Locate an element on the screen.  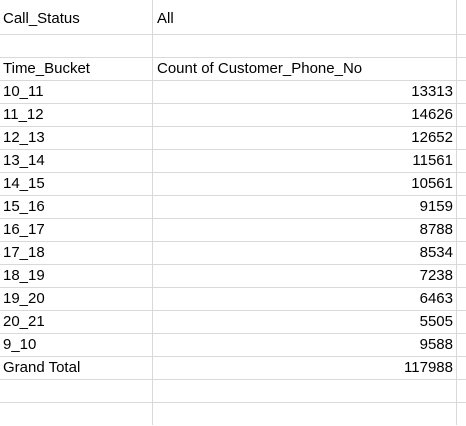
table-row: 18_19 7238 is located at coordinates (233, 276).